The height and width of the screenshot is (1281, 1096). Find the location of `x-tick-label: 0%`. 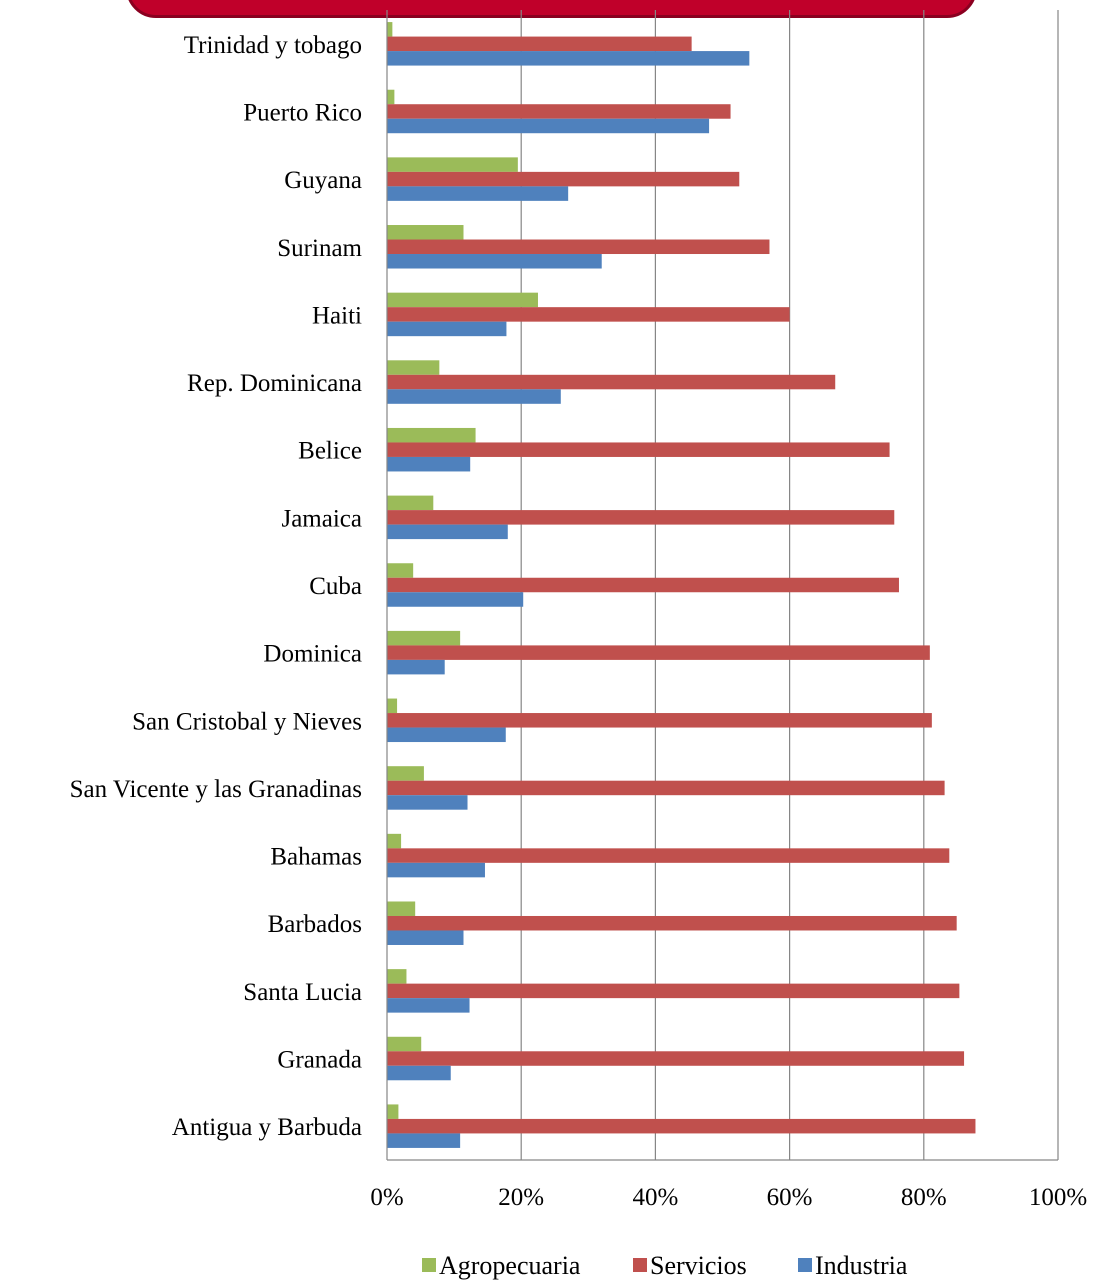

x-tick-label: 0% is located at coordinates (386, 1197).